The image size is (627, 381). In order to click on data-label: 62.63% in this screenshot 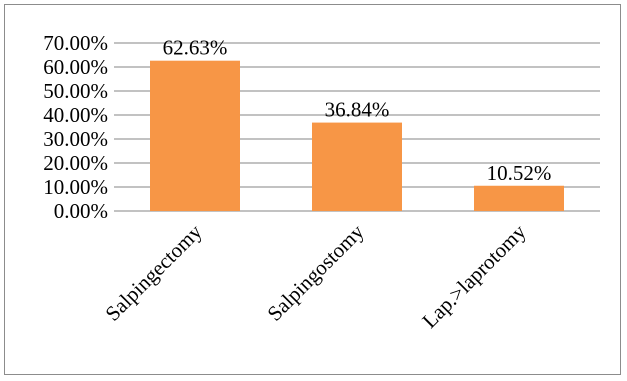, I will do `click(195, 48)`.